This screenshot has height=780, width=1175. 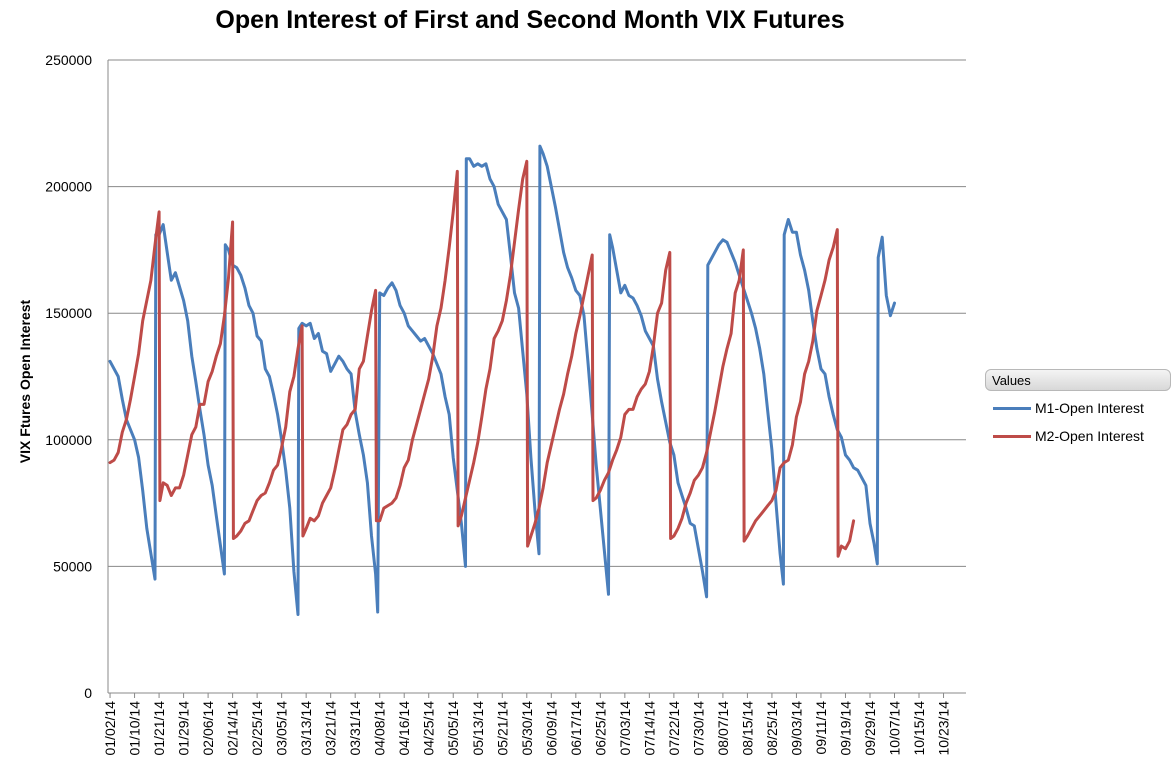 I want to click on x-tick-label: 02/25/14, so click(x=257, y=728).